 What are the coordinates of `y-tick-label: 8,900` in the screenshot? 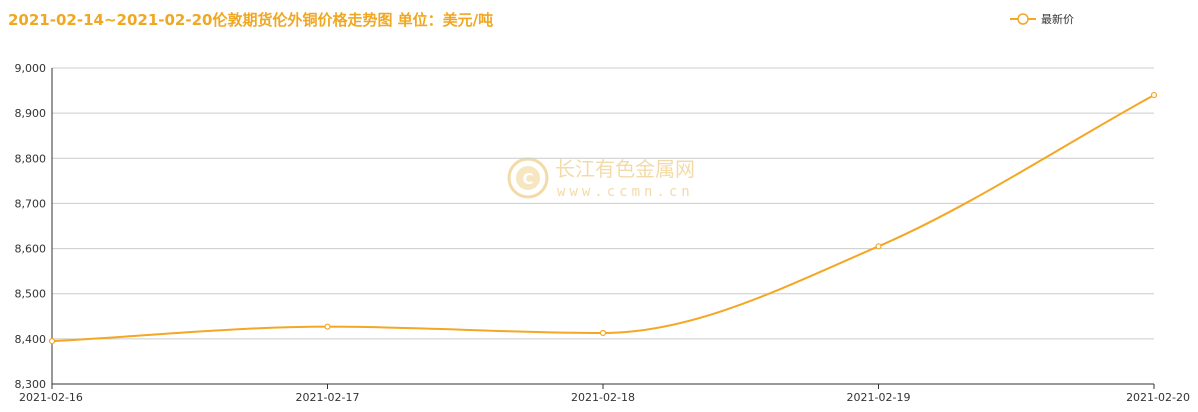 It's located at (31, 113).